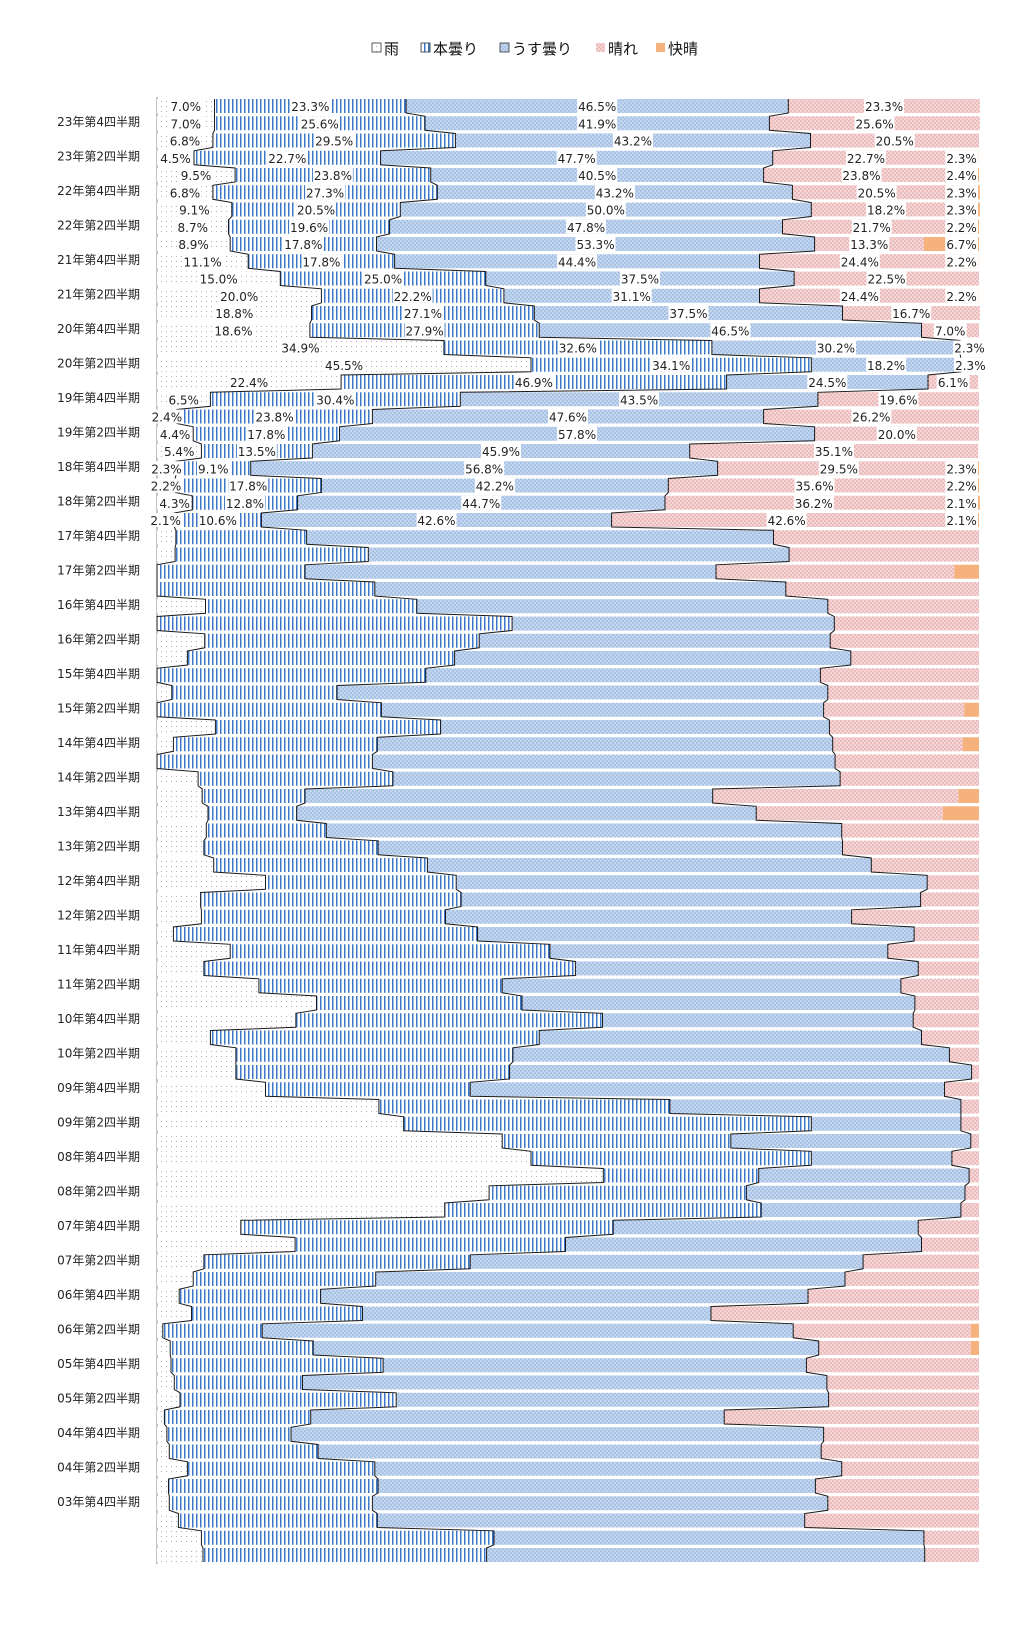 Image resolution: width=1018 pixels, height=1630 pixels. I want to click on data-label: 35.6%, so click(815, 487).